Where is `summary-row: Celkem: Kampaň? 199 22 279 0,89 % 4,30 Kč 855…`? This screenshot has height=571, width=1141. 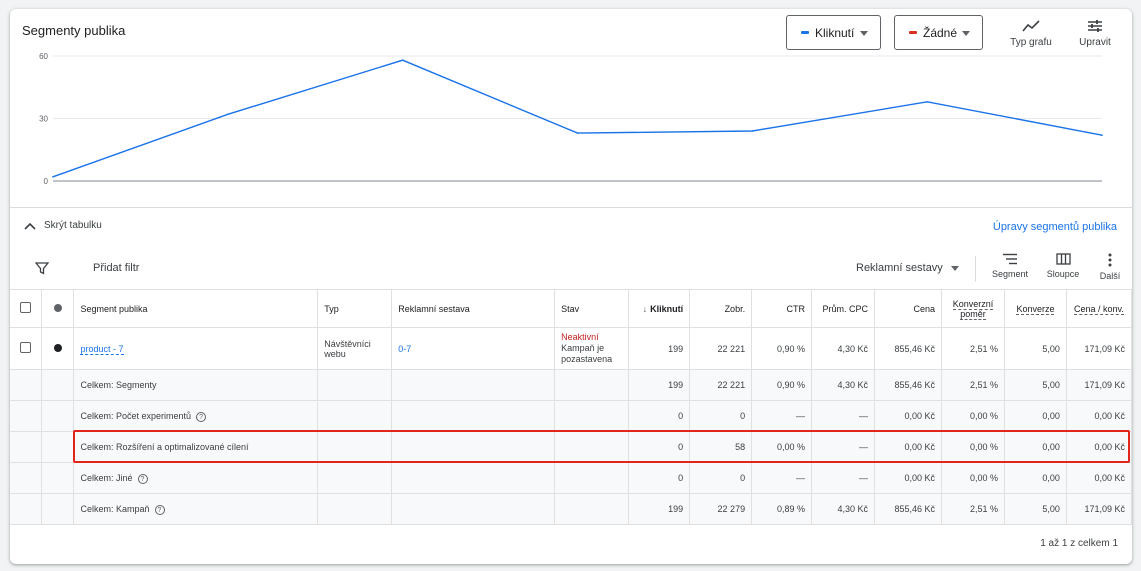 summary-row: Celkem: Kampaň? 199 22 279 0,89 % 4,30 Kč 855… is located at coordinates (571, 509).